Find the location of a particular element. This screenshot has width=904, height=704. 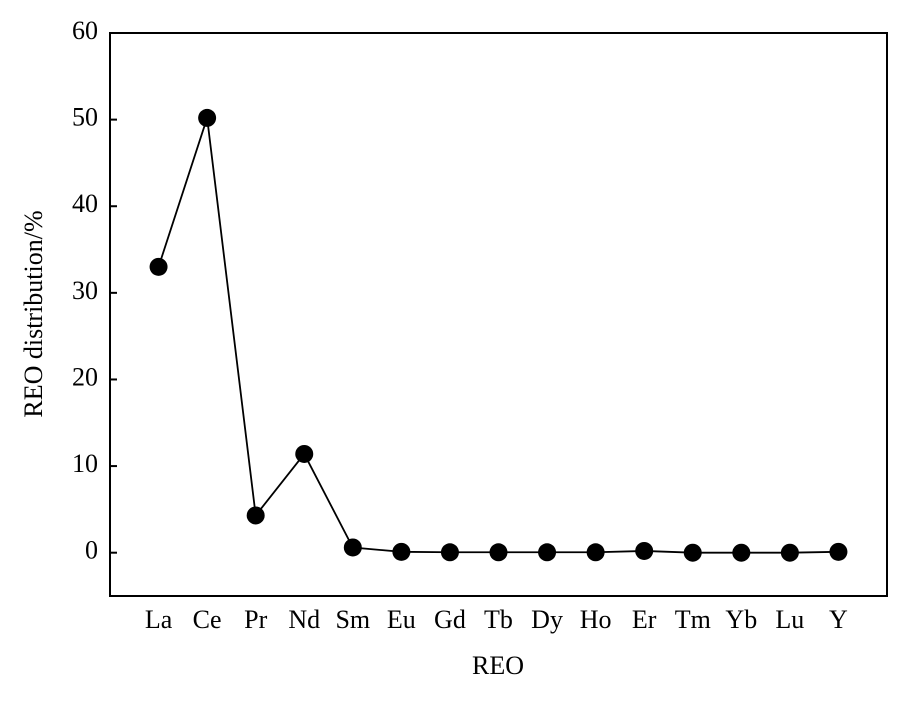

y-tick-label: 60 is located at coordinates (85, 30).